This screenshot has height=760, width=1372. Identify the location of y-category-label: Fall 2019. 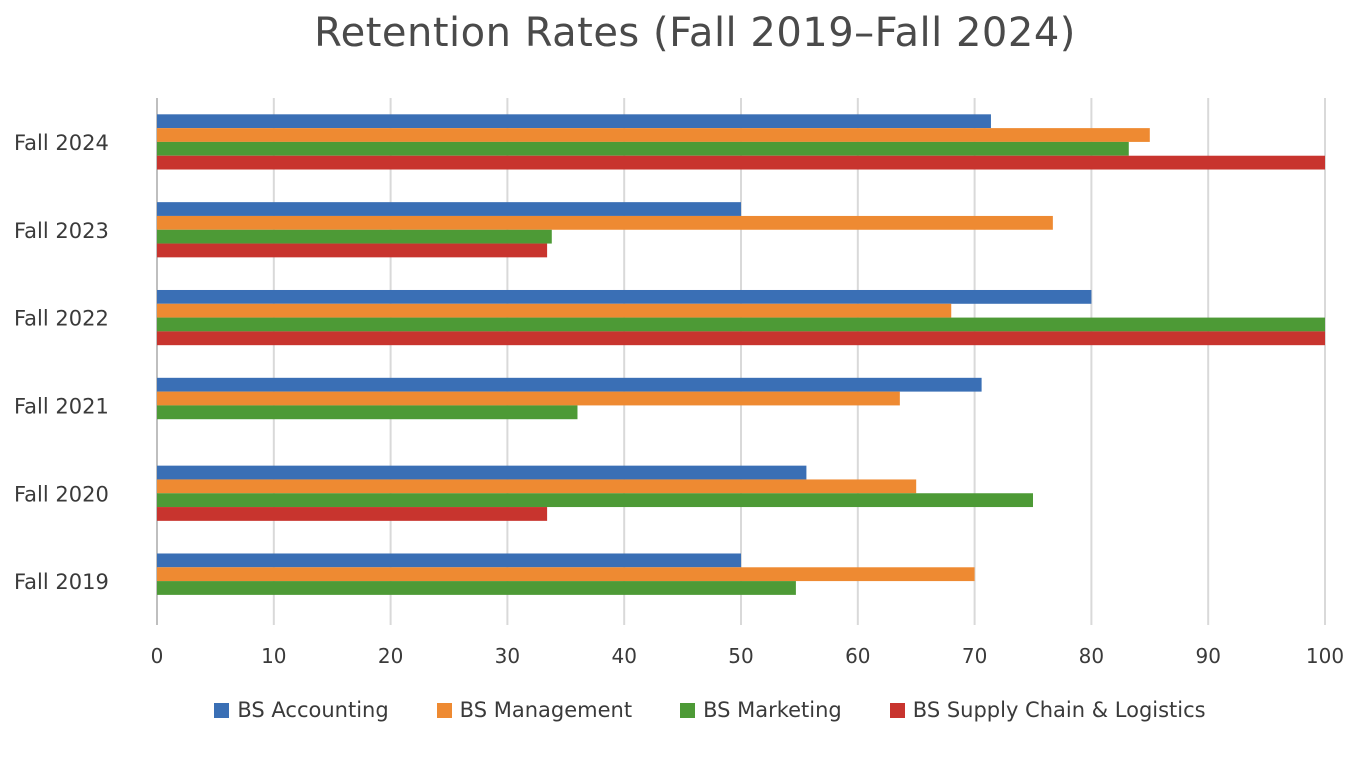
(61, 582).